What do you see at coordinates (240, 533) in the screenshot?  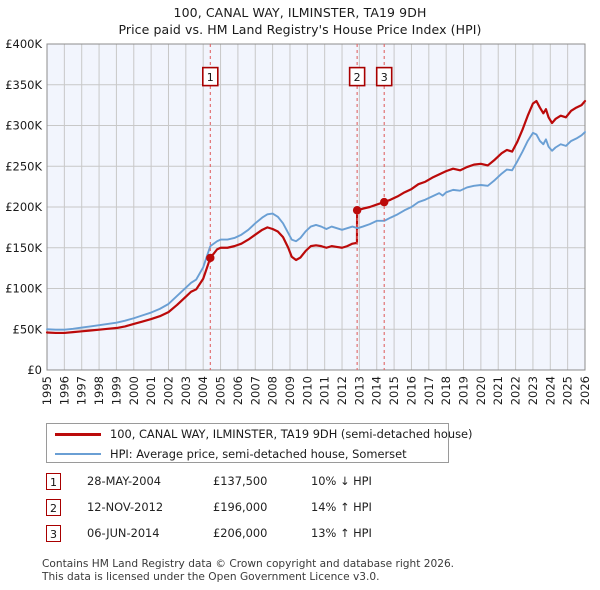 I see `transaction-price: £206,000` at bounding box center [240, 533].